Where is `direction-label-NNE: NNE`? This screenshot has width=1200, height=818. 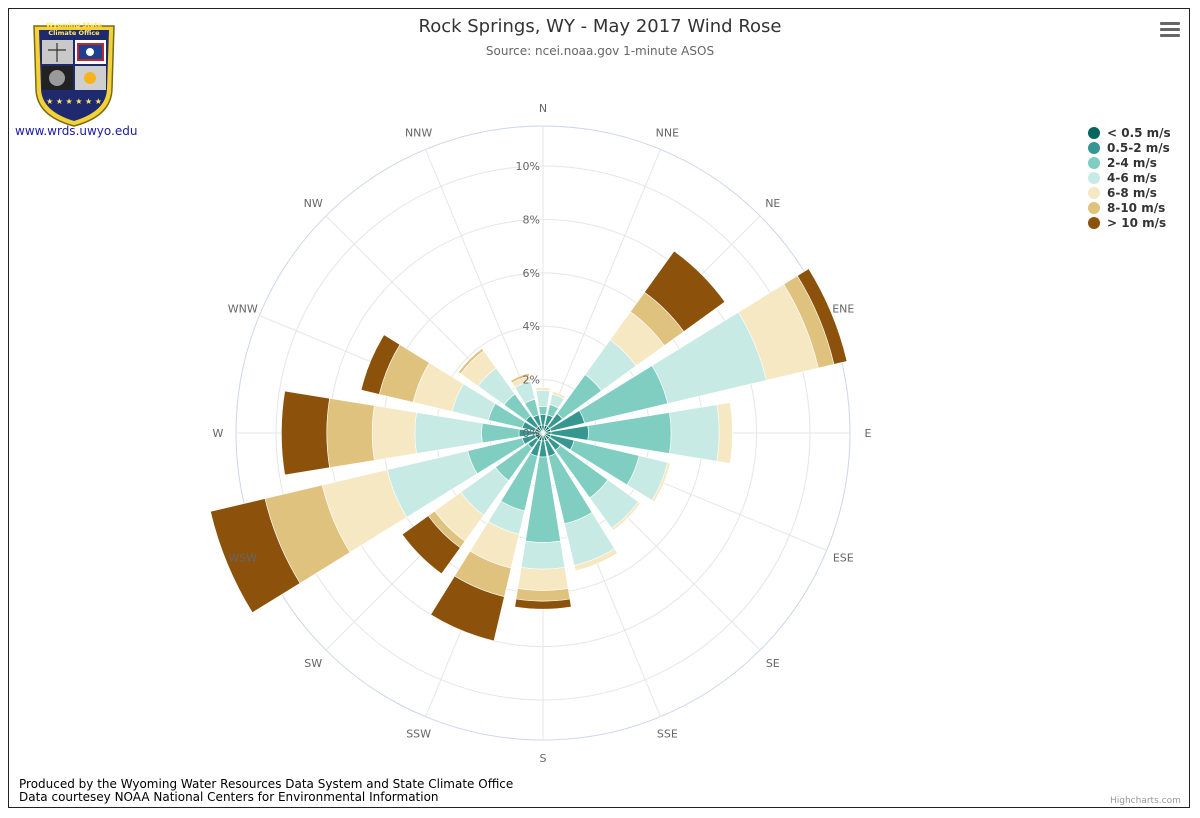 direction-label-NNE: NNE is located at coordinates (667, 133).